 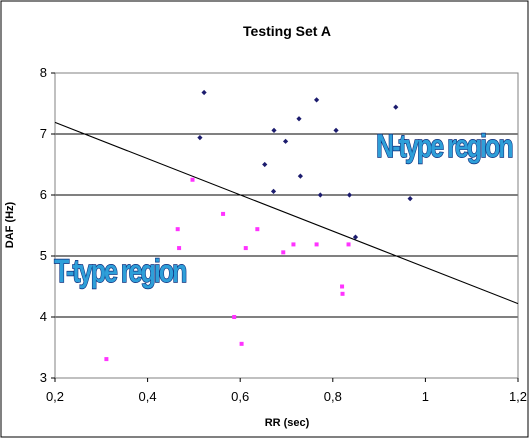 What do you see at coordinates (518, 396) in the screenshot?
I see `x-tick-label-5: 1,2` at bounding box center [518, 396].